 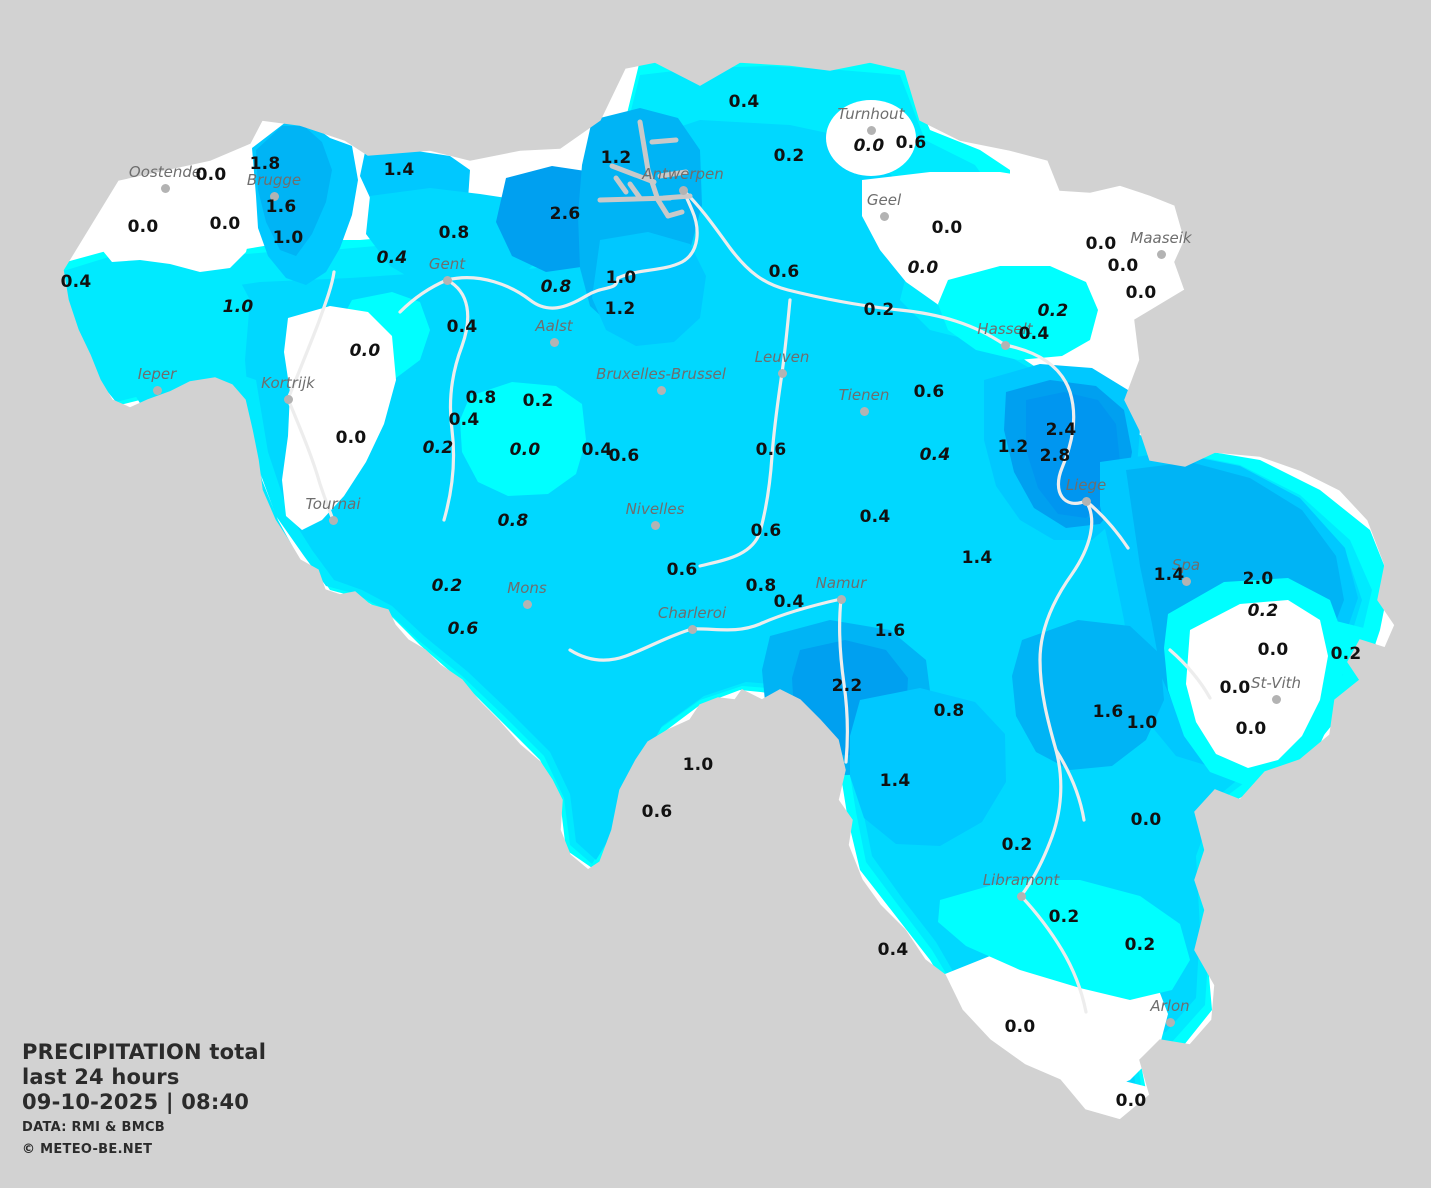 I want to click on city-label: Gent, so click(x=447, y=264).